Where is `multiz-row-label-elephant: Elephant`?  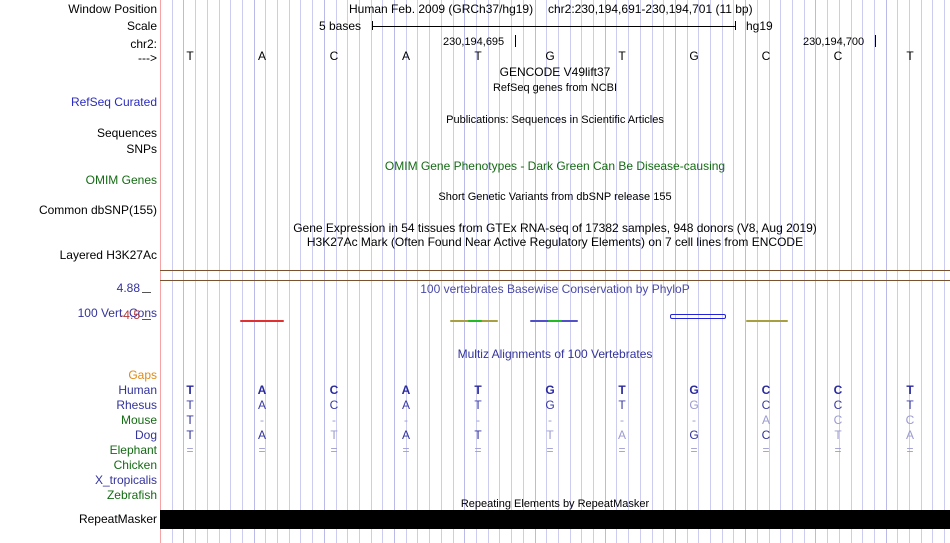 multiz-row-label-elephant: Elephant is located at coordinates (133, 450).